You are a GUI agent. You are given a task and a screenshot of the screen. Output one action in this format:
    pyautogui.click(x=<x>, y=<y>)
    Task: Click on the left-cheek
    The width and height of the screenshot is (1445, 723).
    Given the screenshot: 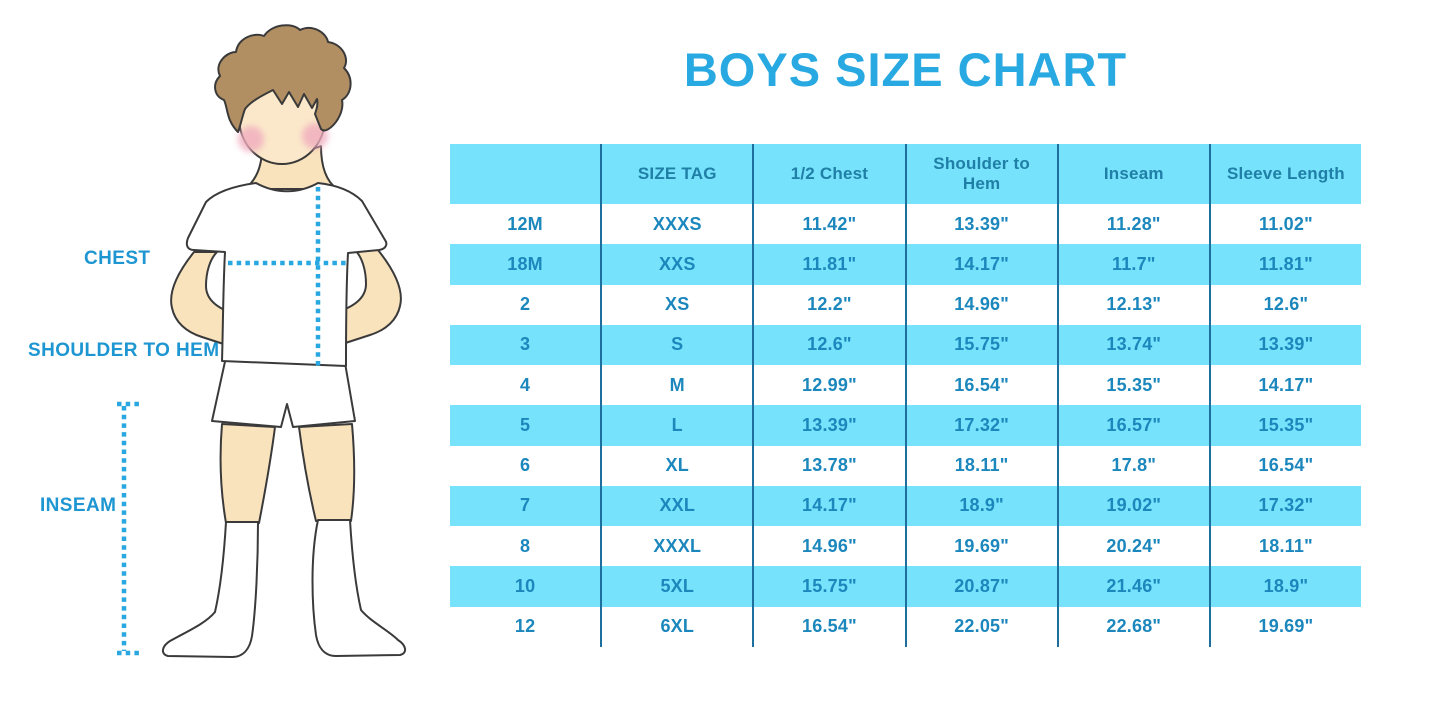 What is the action you would take?
    pyautogui.click(x=251, y=139)
    